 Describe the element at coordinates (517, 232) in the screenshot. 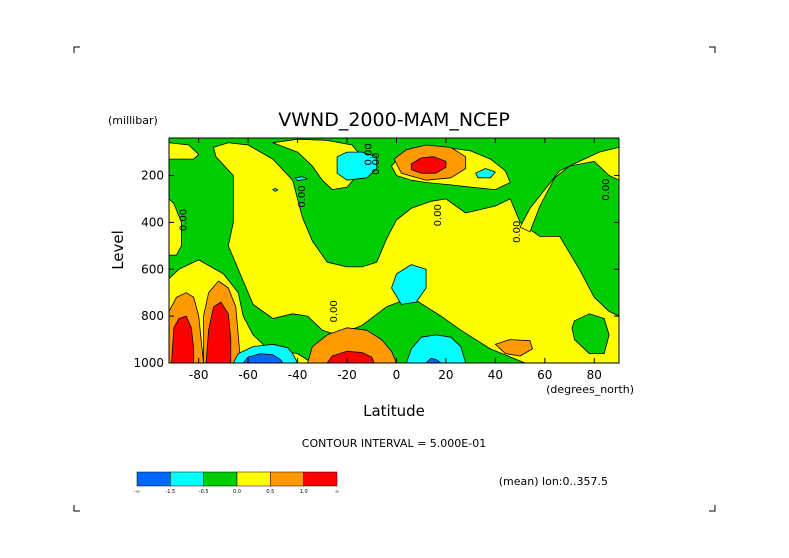

I see `zero-label-6: 0.00` at that location.